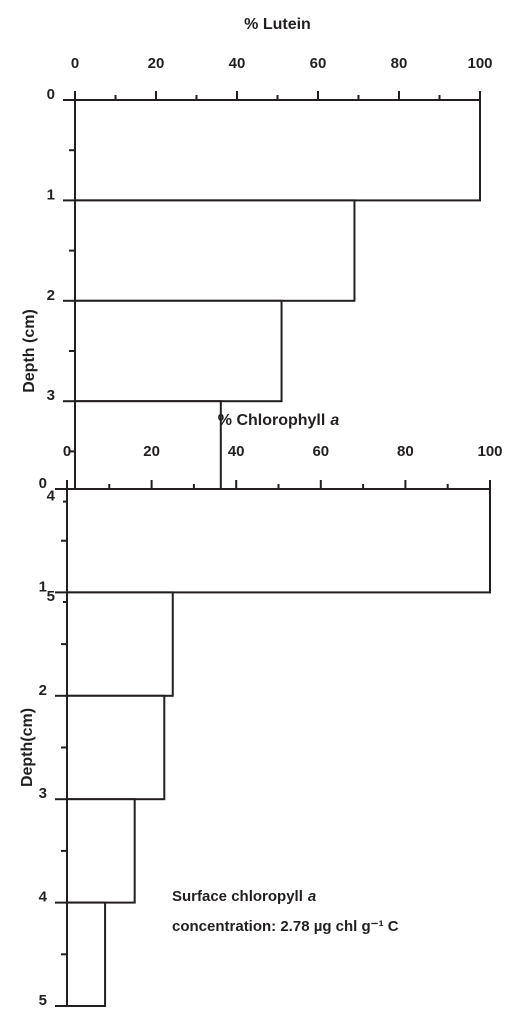 Image resolution: width=509 pixels, height=1018 pixels. What do you see at coordinates (334, 420) in the screenshot?
I see `chart-title-part: a` at bounding box center [334, 420].